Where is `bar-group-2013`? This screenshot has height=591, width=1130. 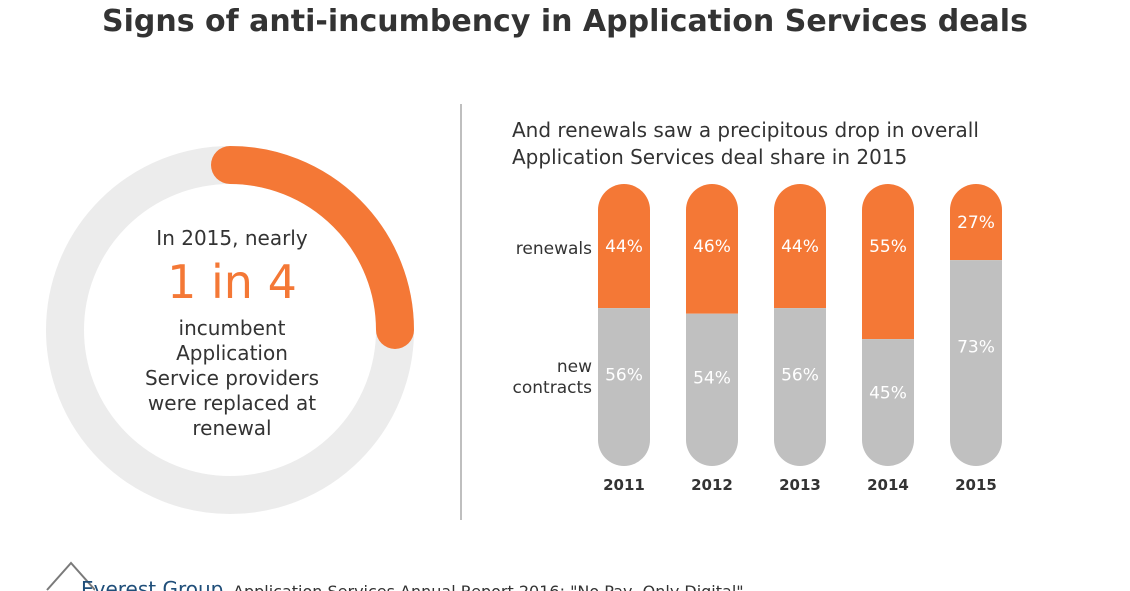
bar-group-2013 is located at coordinates (800, 325).